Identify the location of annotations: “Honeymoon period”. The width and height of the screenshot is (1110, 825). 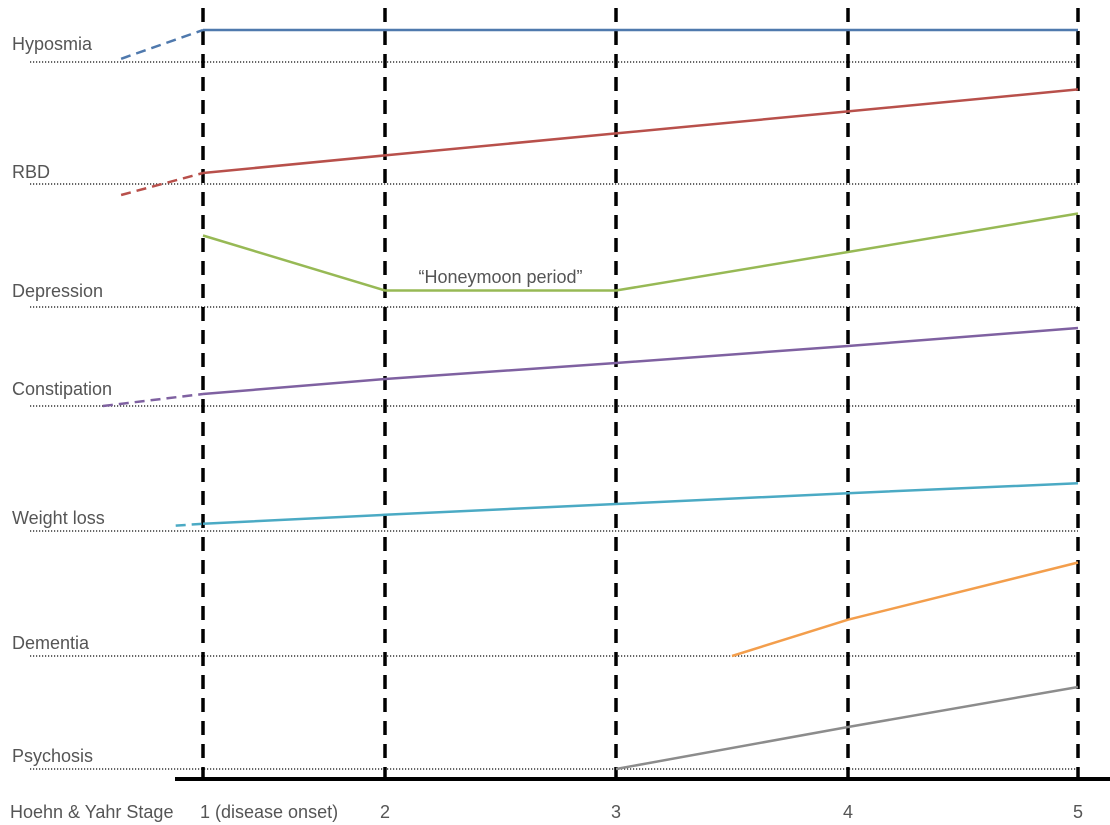
(500, 277).